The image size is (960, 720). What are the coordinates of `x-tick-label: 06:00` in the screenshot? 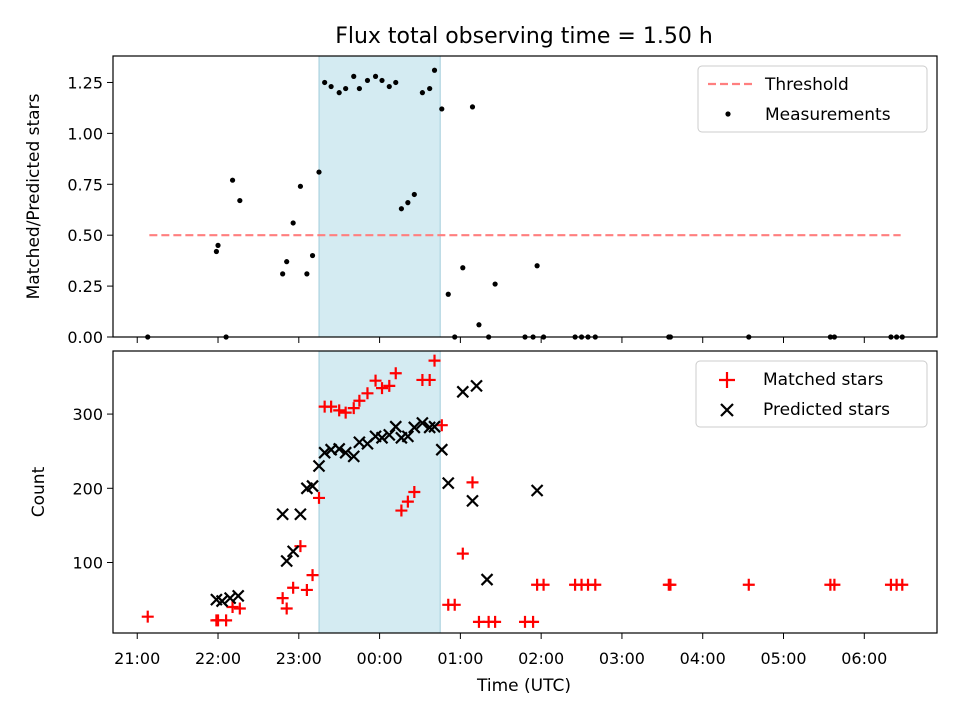 It's located at (864, 658).